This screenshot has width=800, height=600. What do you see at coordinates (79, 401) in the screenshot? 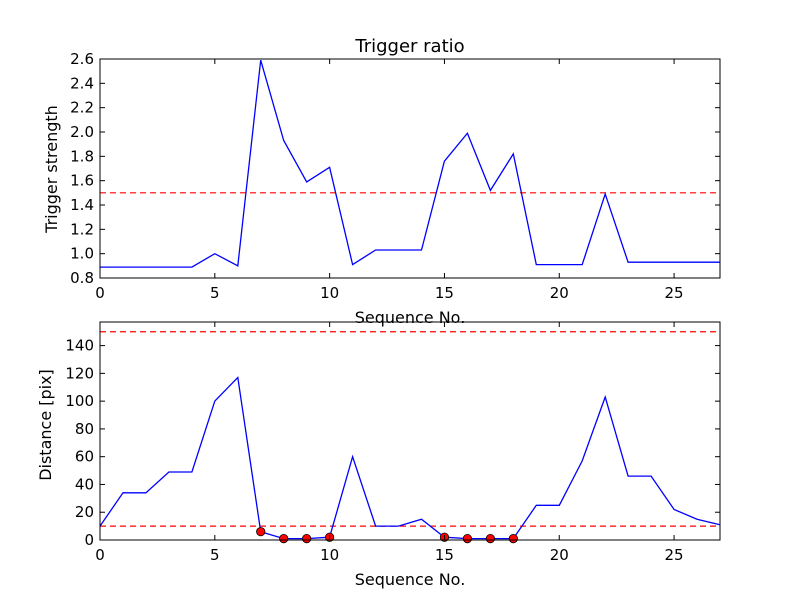
I see `y-tick-label: 100` at bounding box center [79, 401].